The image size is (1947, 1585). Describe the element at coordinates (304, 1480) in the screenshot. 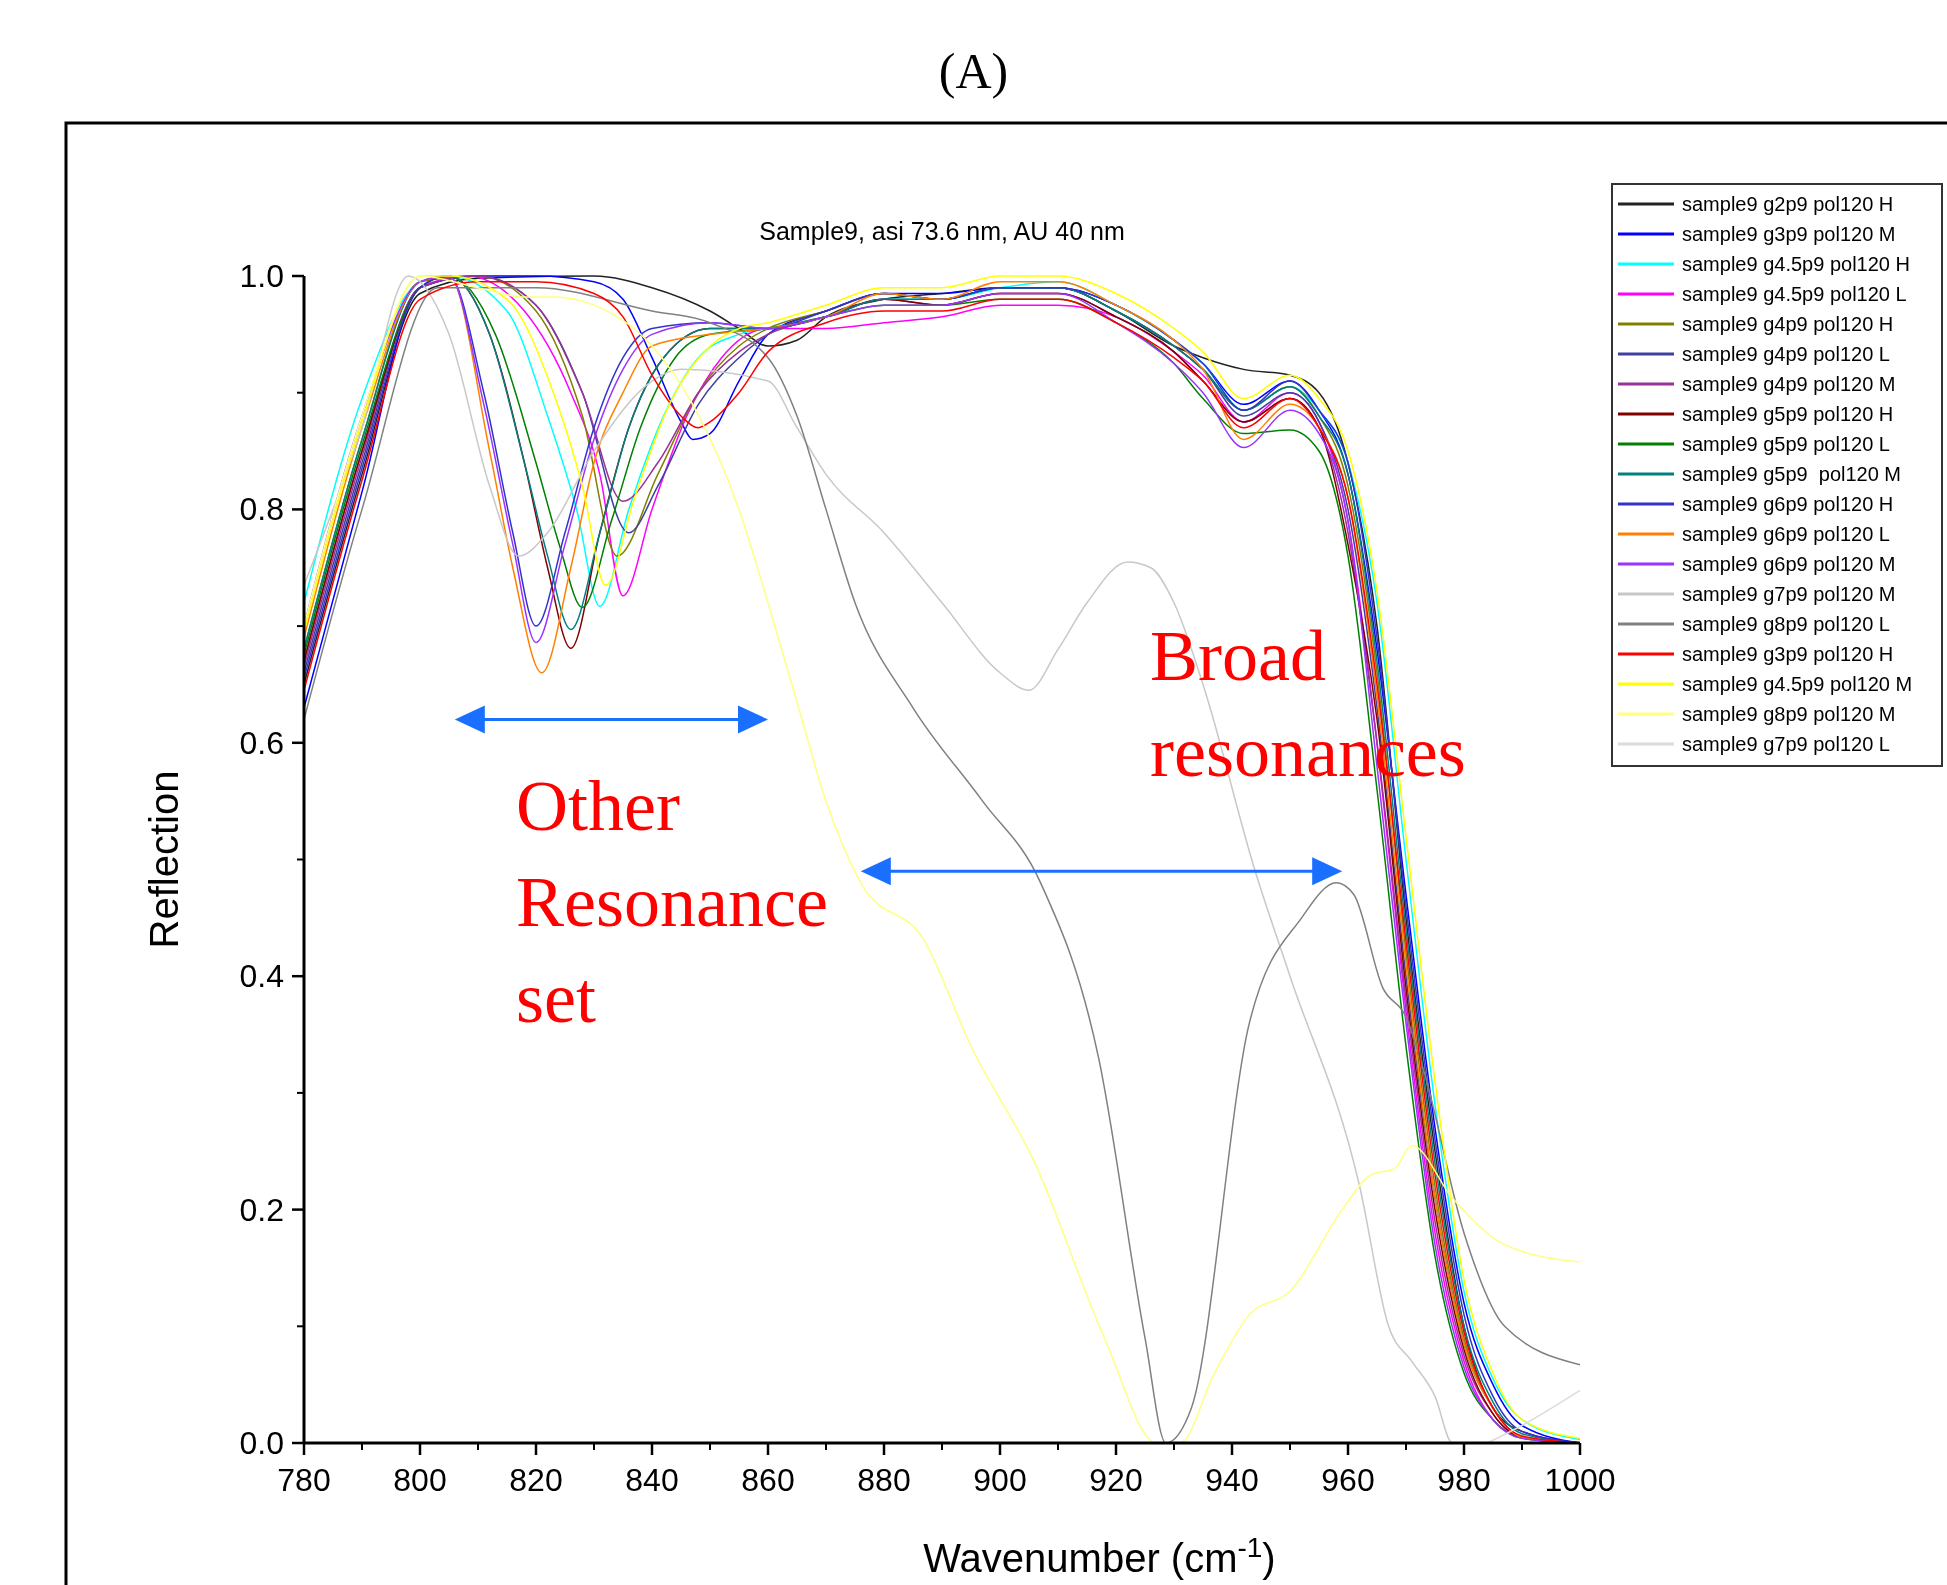

I see `x-tick-label: 780` at that location.